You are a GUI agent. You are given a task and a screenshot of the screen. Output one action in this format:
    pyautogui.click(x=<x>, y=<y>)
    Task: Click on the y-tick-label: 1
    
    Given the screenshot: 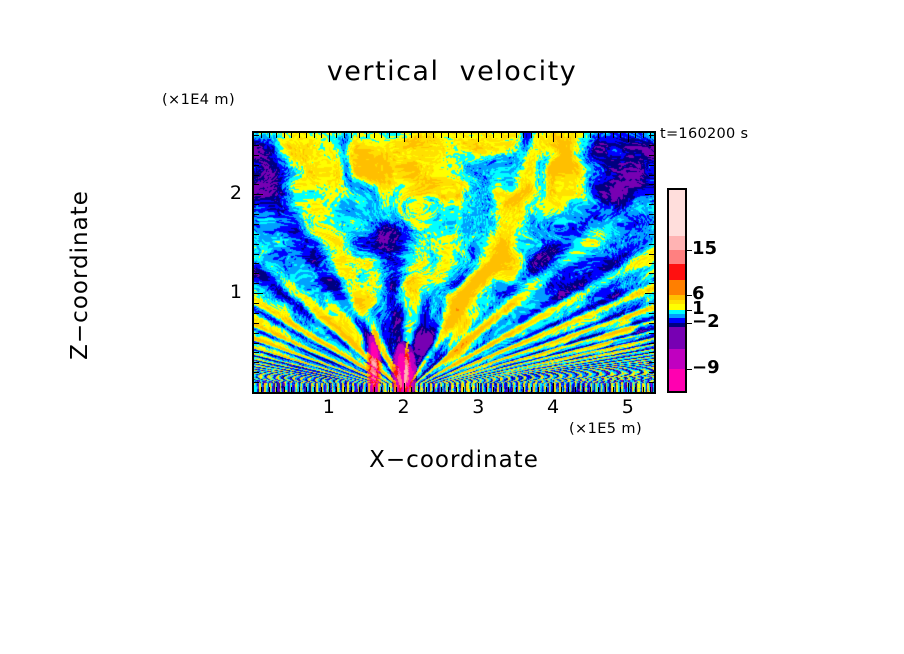 What is the action you would take?
    pyautogui.click(x=235, y=292)
    